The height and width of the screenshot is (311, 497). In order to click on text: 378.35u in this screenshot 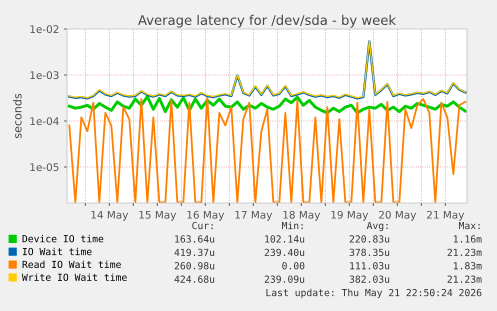, I will do `click(370, 252)`.